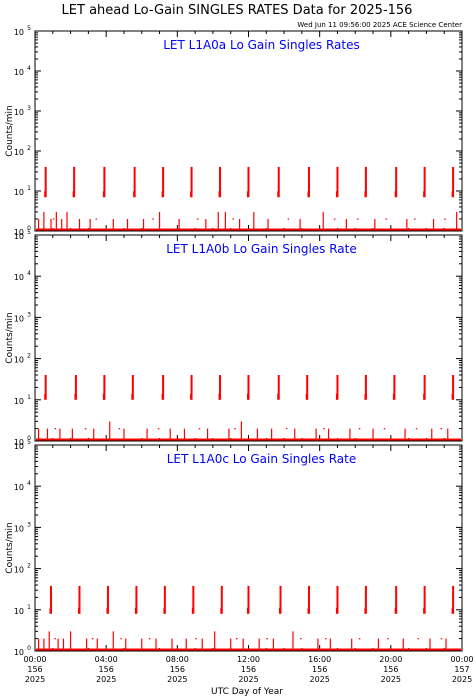 The width and height of the screenshot is (475, 700). I want to click on panel-title: LET L1A0a Lo Gain Singles Rates, so click(261, 45).